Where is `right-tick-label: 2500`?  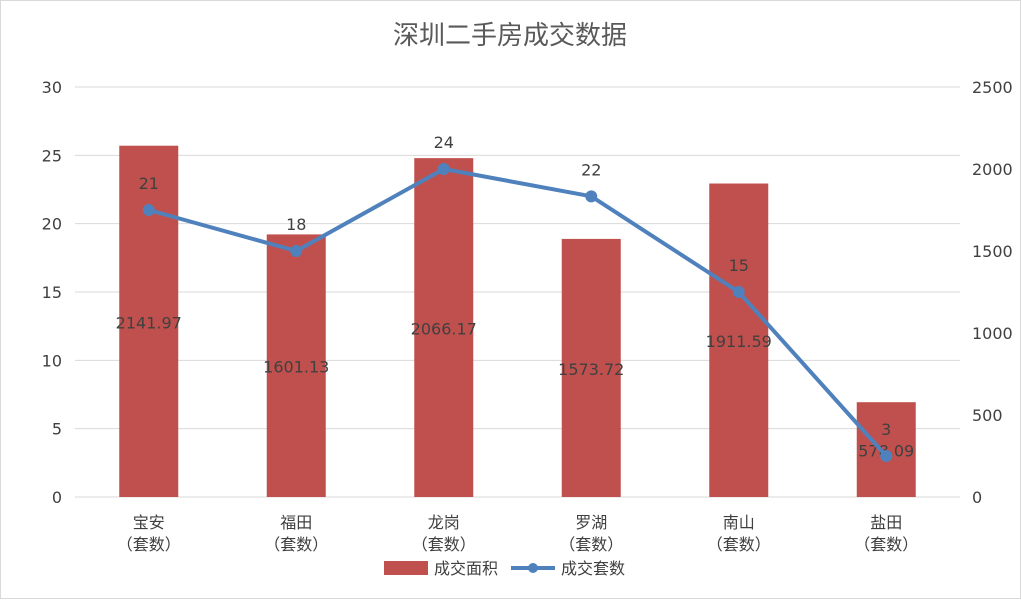
right-tick-label: 2500 is located at coordinates (992, 87).